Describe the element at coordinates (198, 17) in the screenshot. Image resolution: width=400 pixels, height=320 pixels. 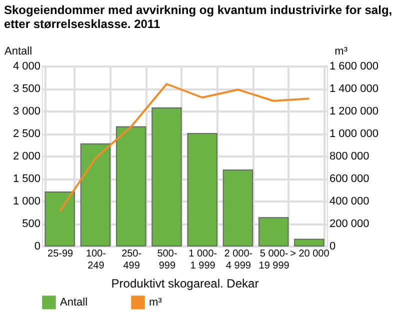
I see `chart-title: Skogeiendommer med avvirkning og kvantum industrivirke for salg, etter størrelsesklasse. 2011` at that location.